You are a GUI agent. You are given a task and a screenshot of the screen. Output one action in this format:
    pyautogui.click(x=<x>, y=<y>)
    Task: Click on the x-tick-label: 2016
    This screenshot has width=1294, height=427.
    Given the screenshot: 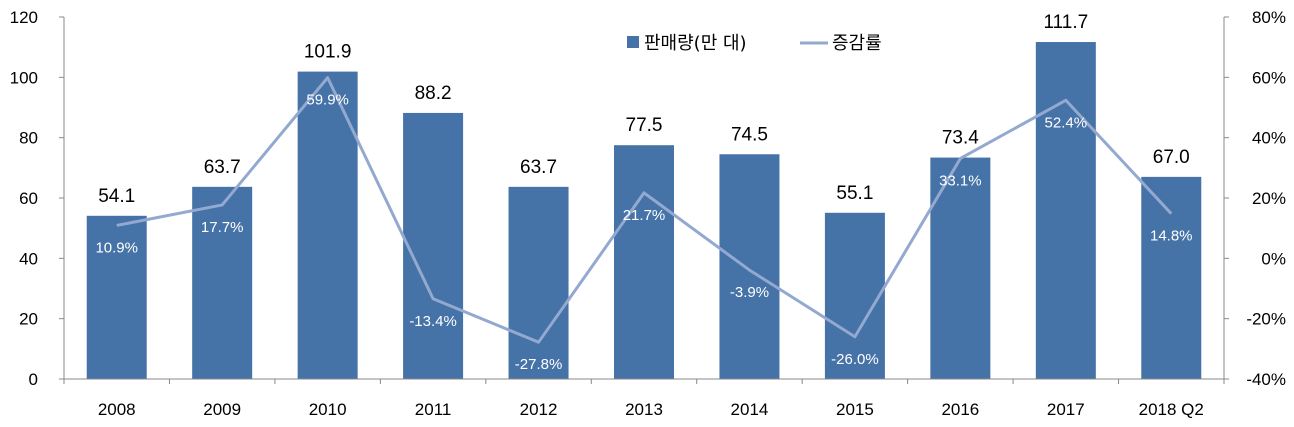 What is the action you would take?
    pyautogui.click(x=960, y=409)
    